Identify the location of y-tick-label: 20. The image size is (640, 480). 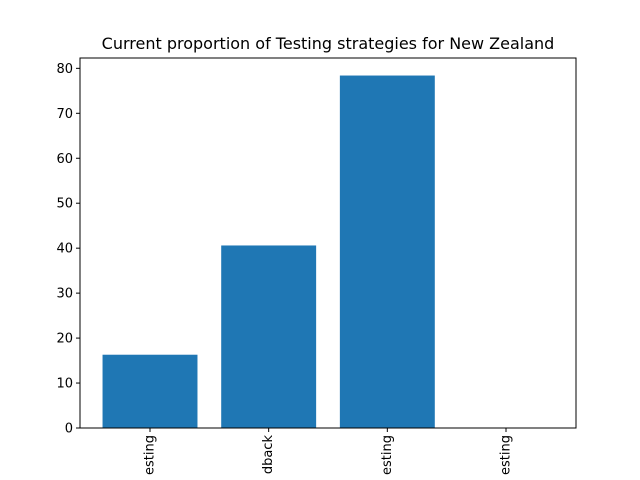
(64, 339).